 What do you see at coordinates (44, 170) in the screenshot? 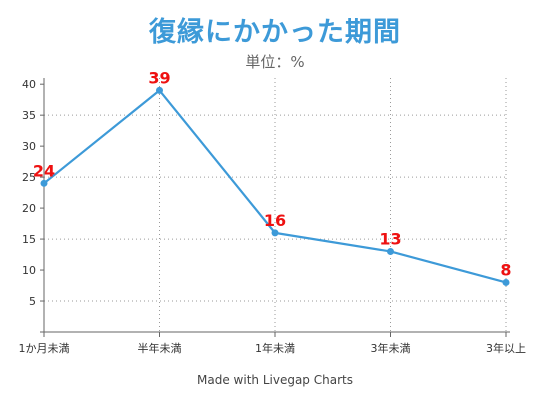
I see `data-label: 24` at bounding box center [44, 170].